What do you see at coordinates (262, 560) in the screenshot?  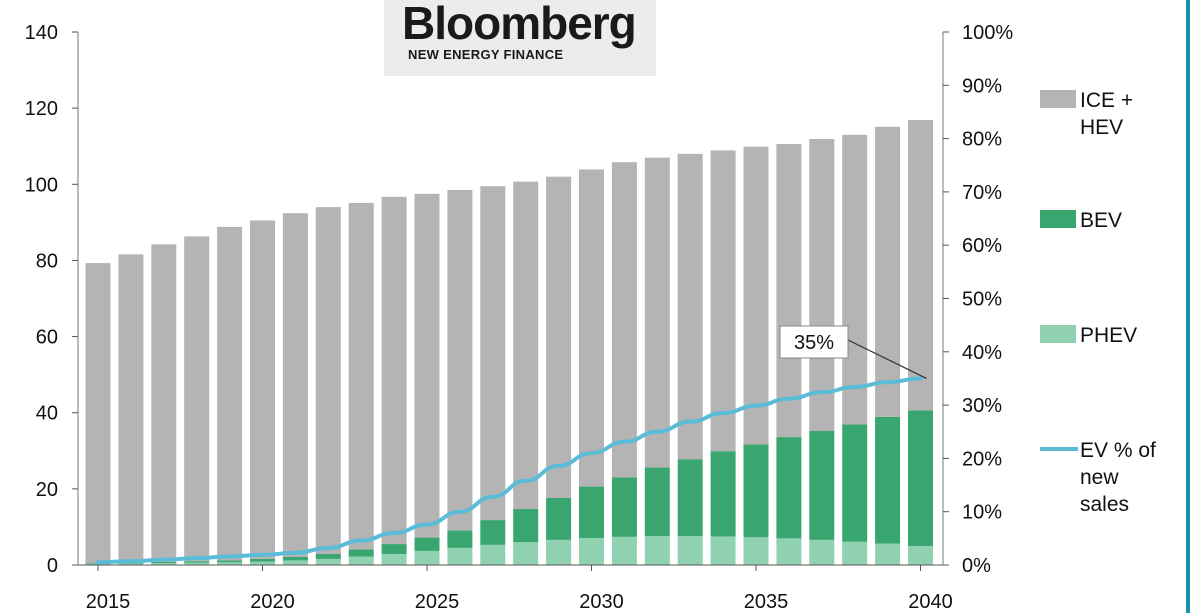 I see `bar-bev-2020` at bounding box center [262, 560].